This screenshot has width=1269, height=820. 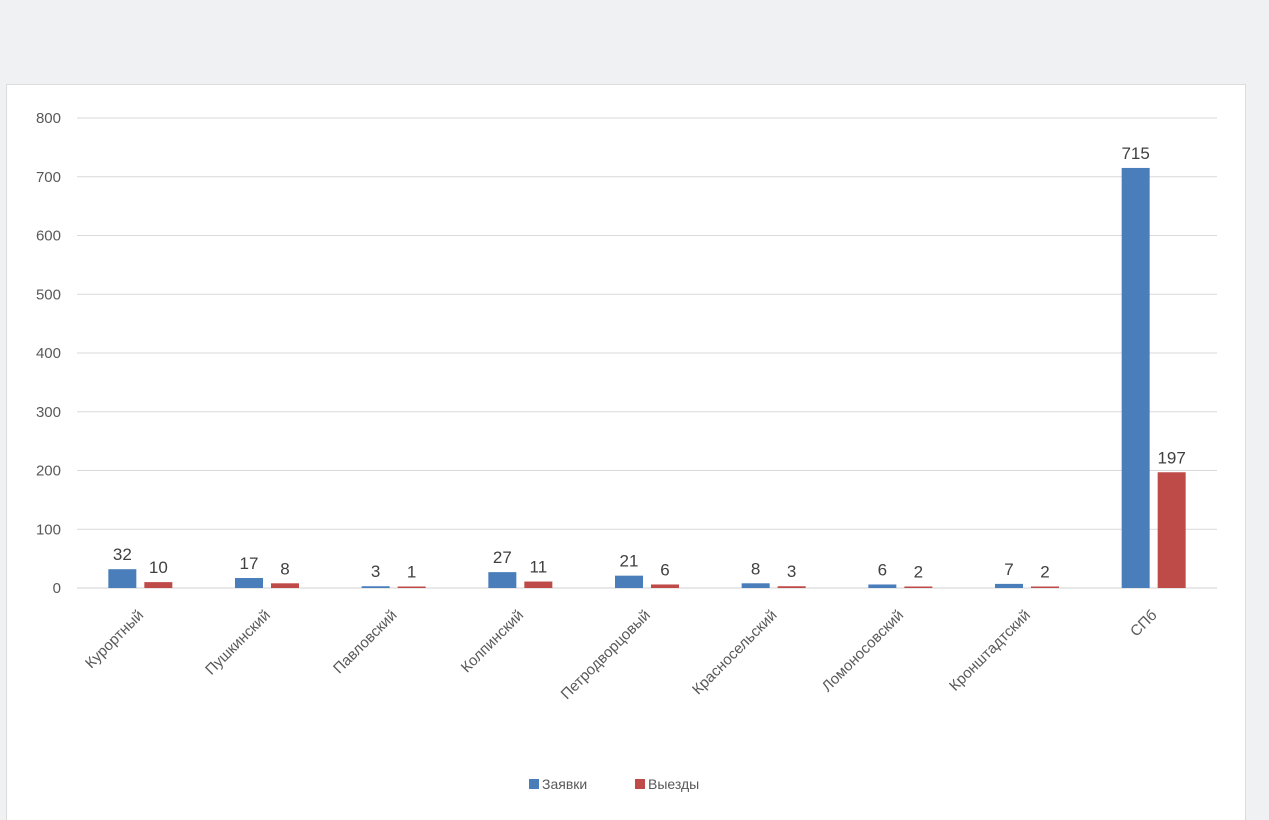 What do you see at coordinates (48, 236) in the screenshot?
I see `y-tick-label: 600` at bounding box center [48, 236].